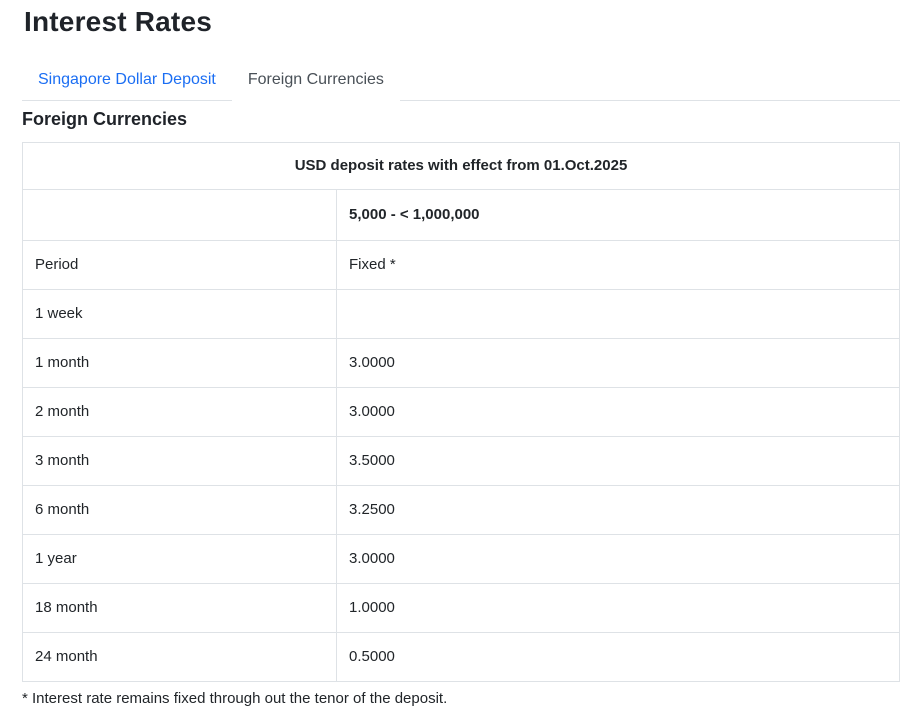  What do you see at coordinates (618, 314) in the screenshot?
I see `rate-cell` at bounding box center [618, 314].